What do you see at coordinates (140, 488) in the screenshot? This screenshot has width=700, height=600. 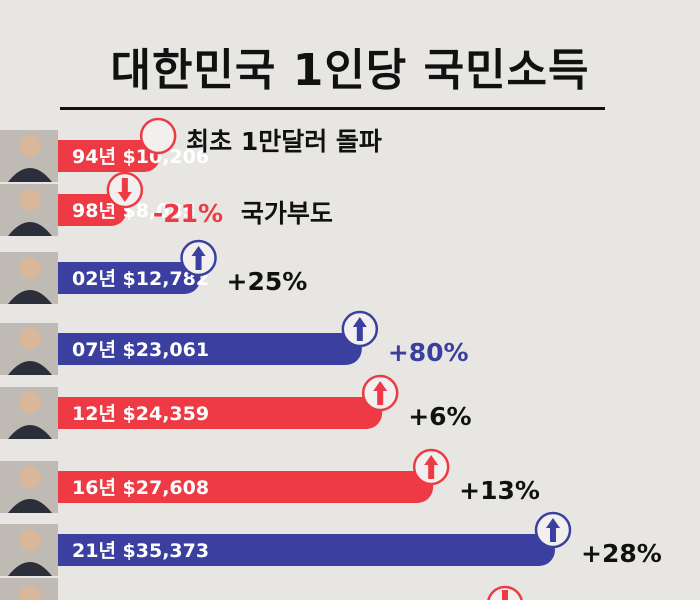 I see `bar-value-label: 16년 $27,608` at bounding box center [140, 488].